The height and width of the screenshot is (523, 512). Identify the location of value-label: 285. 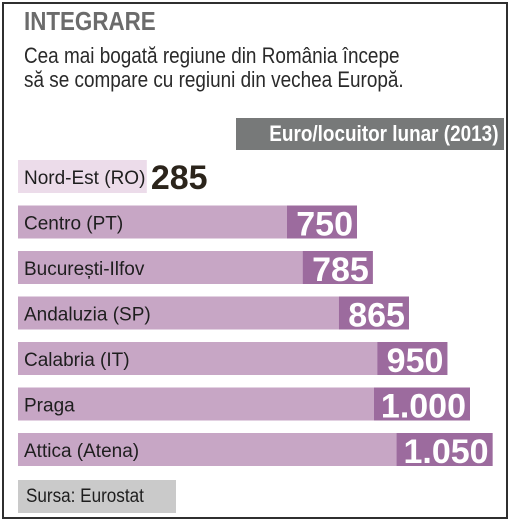
(179, 178).